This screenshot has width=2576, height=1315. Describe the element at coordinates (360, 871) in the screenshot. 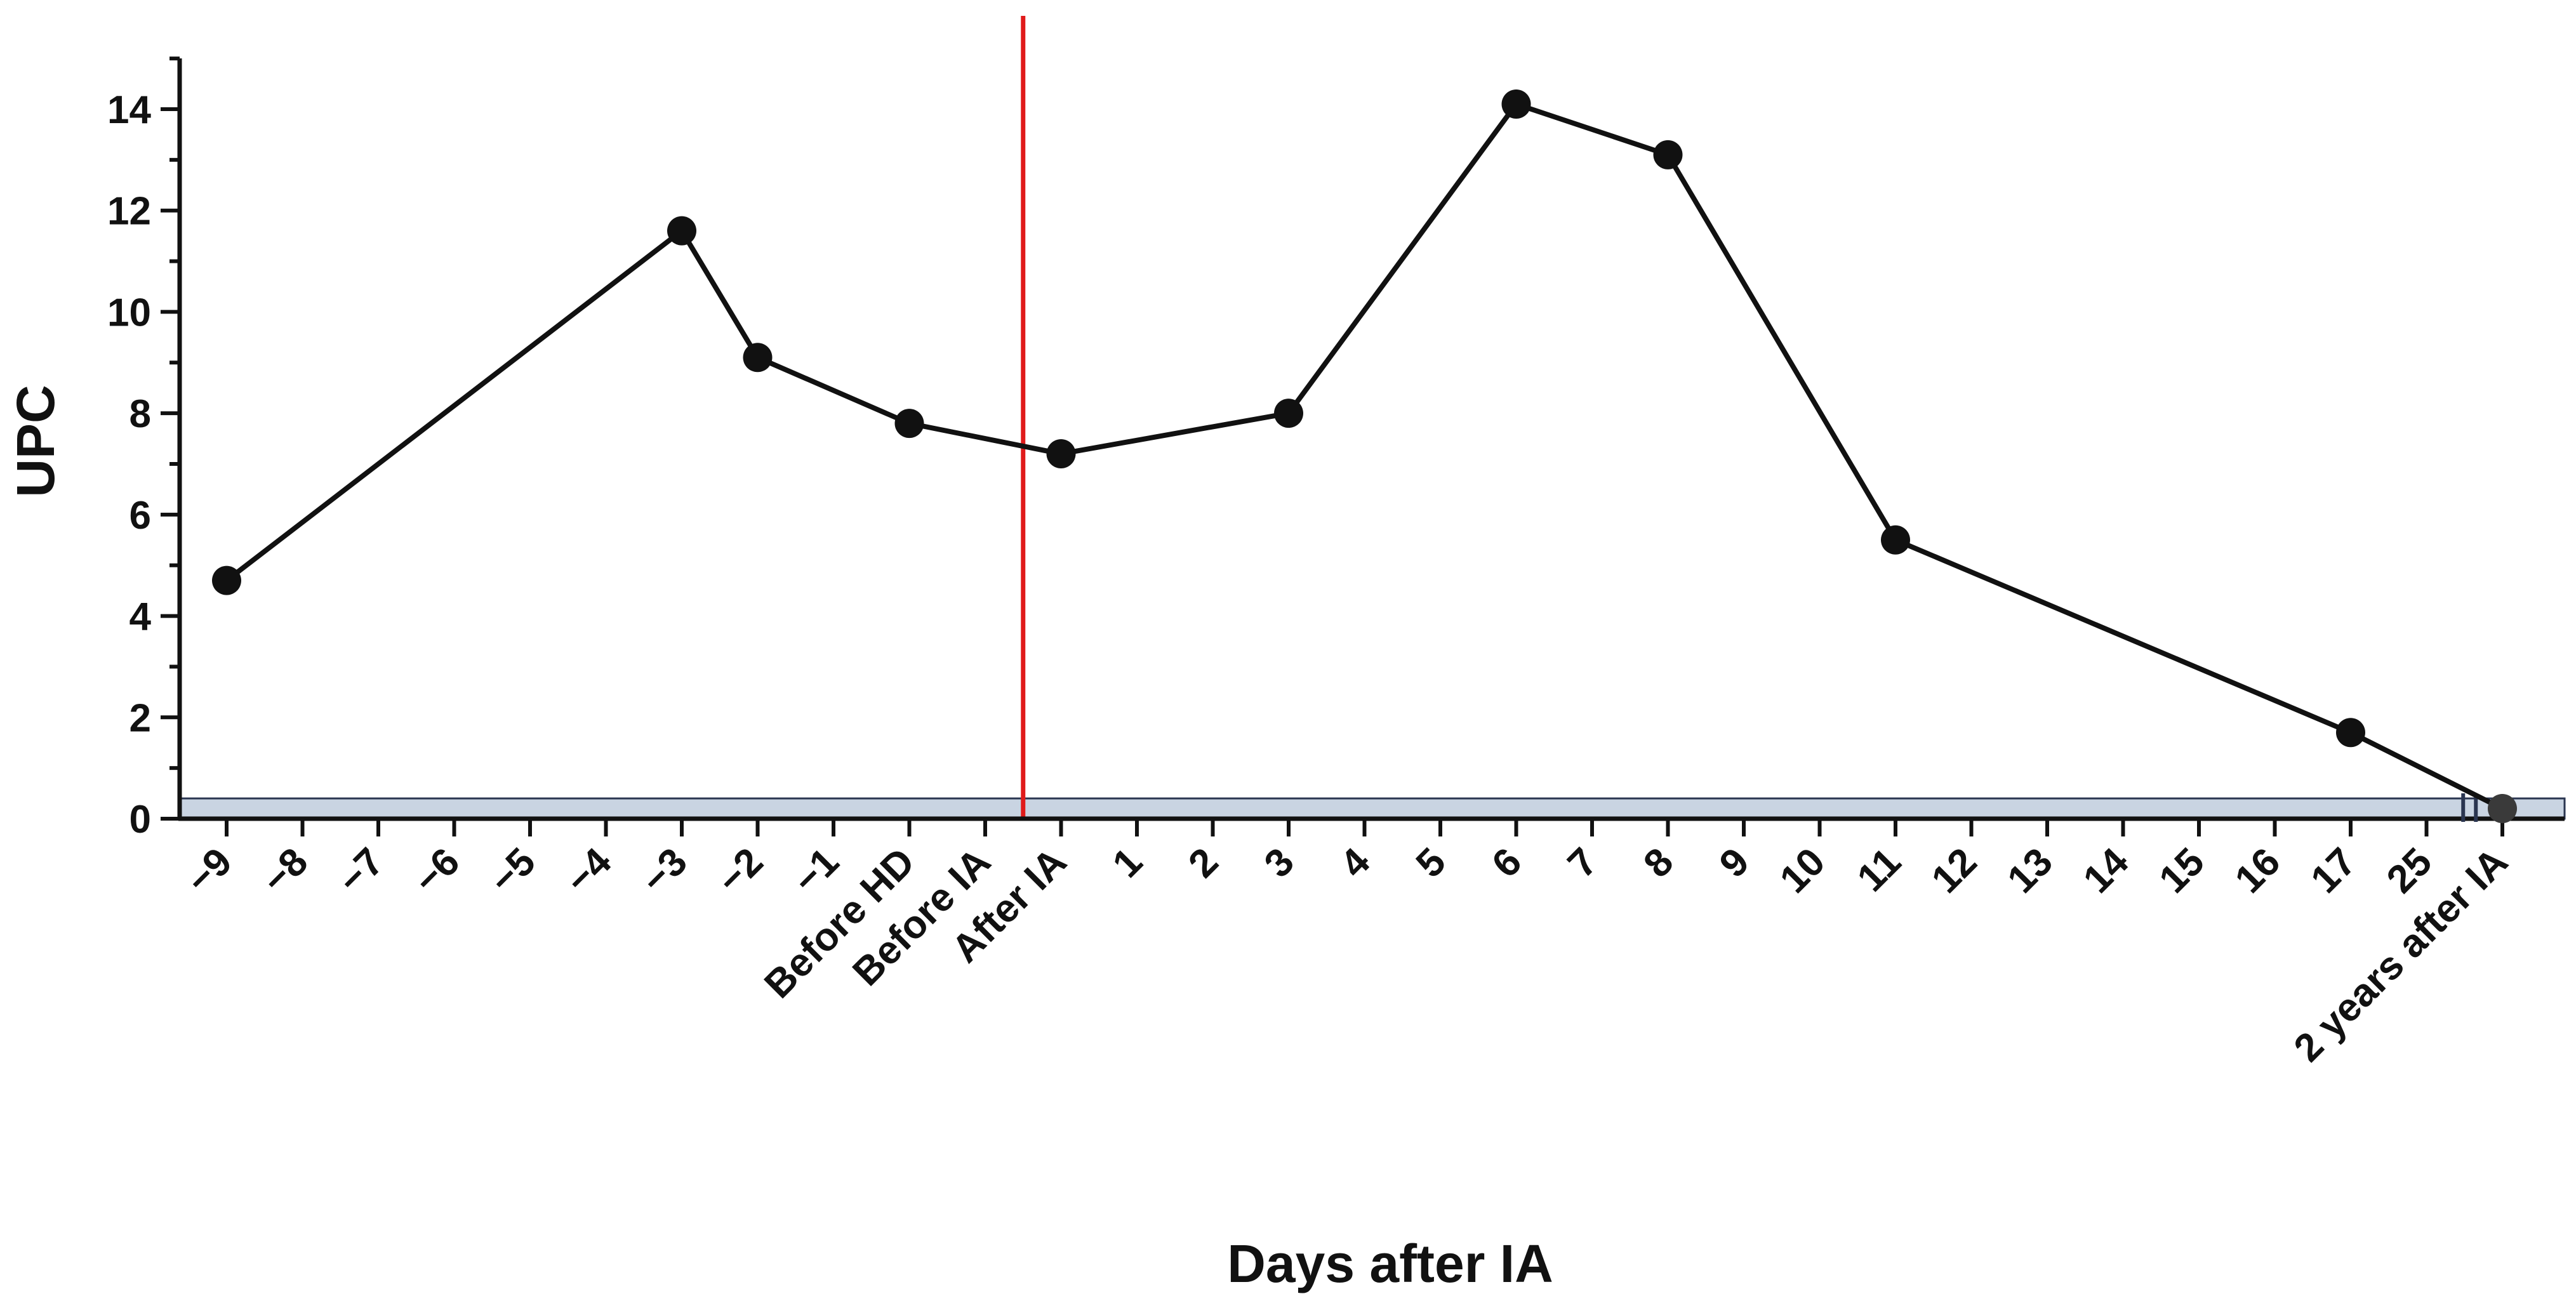

I see `x-tick-label: −7` at that location.